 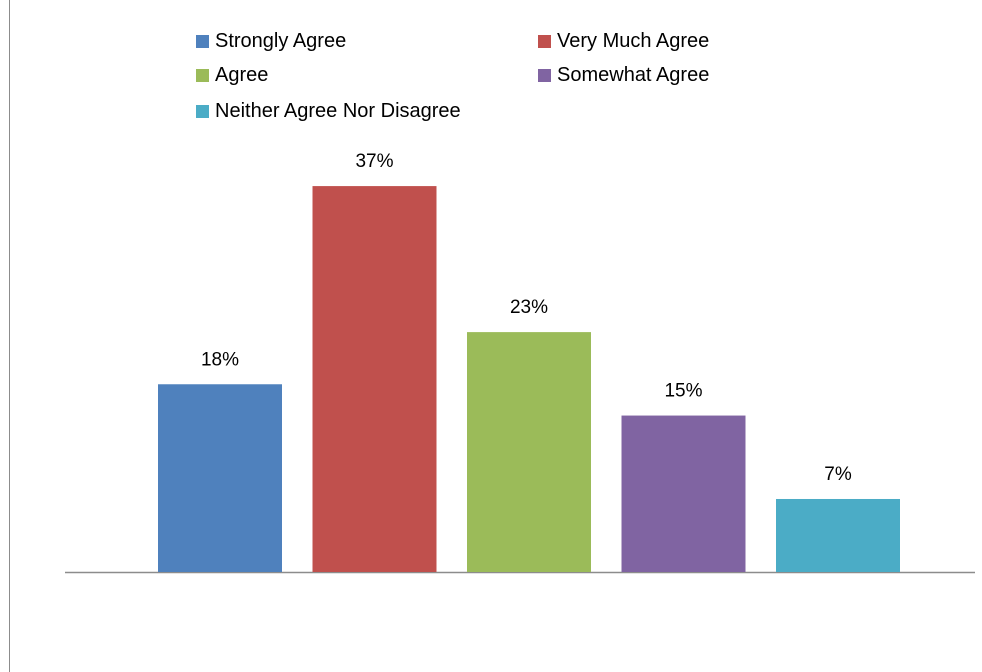 What do you see at coordinates (633, 75) in the screenshot?
I see `legend-label-somewhat-agree: Somewhat Agree` at bounding box center [633, 75].